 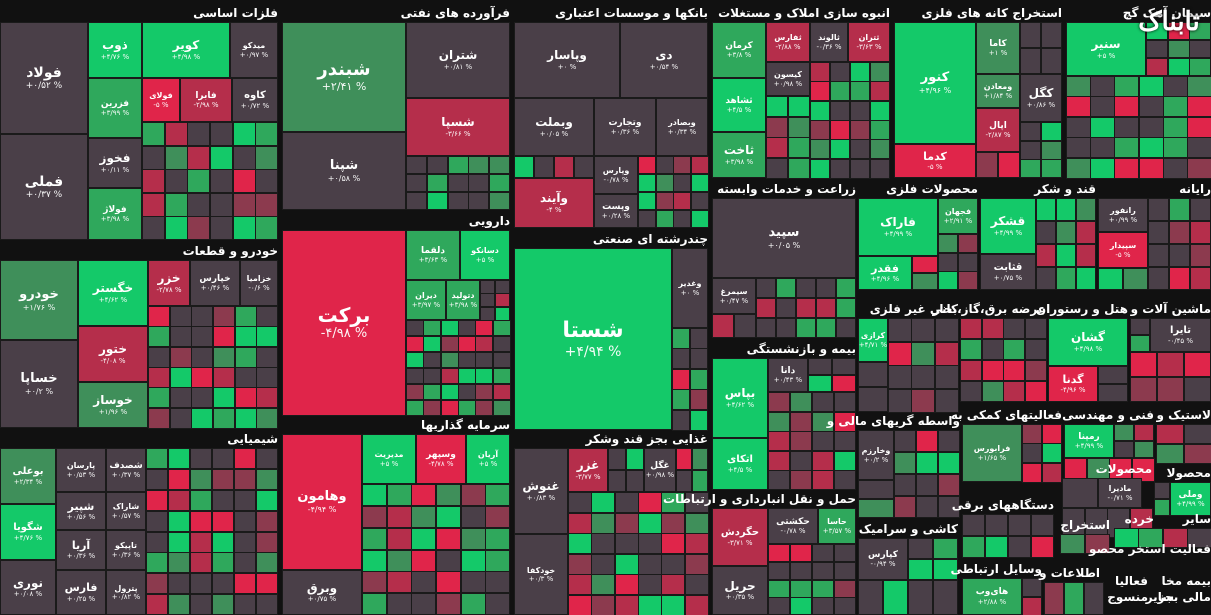 I want to click on stock-tile: کرازی +۴/۷۱ %, so click(x=873, y=340).